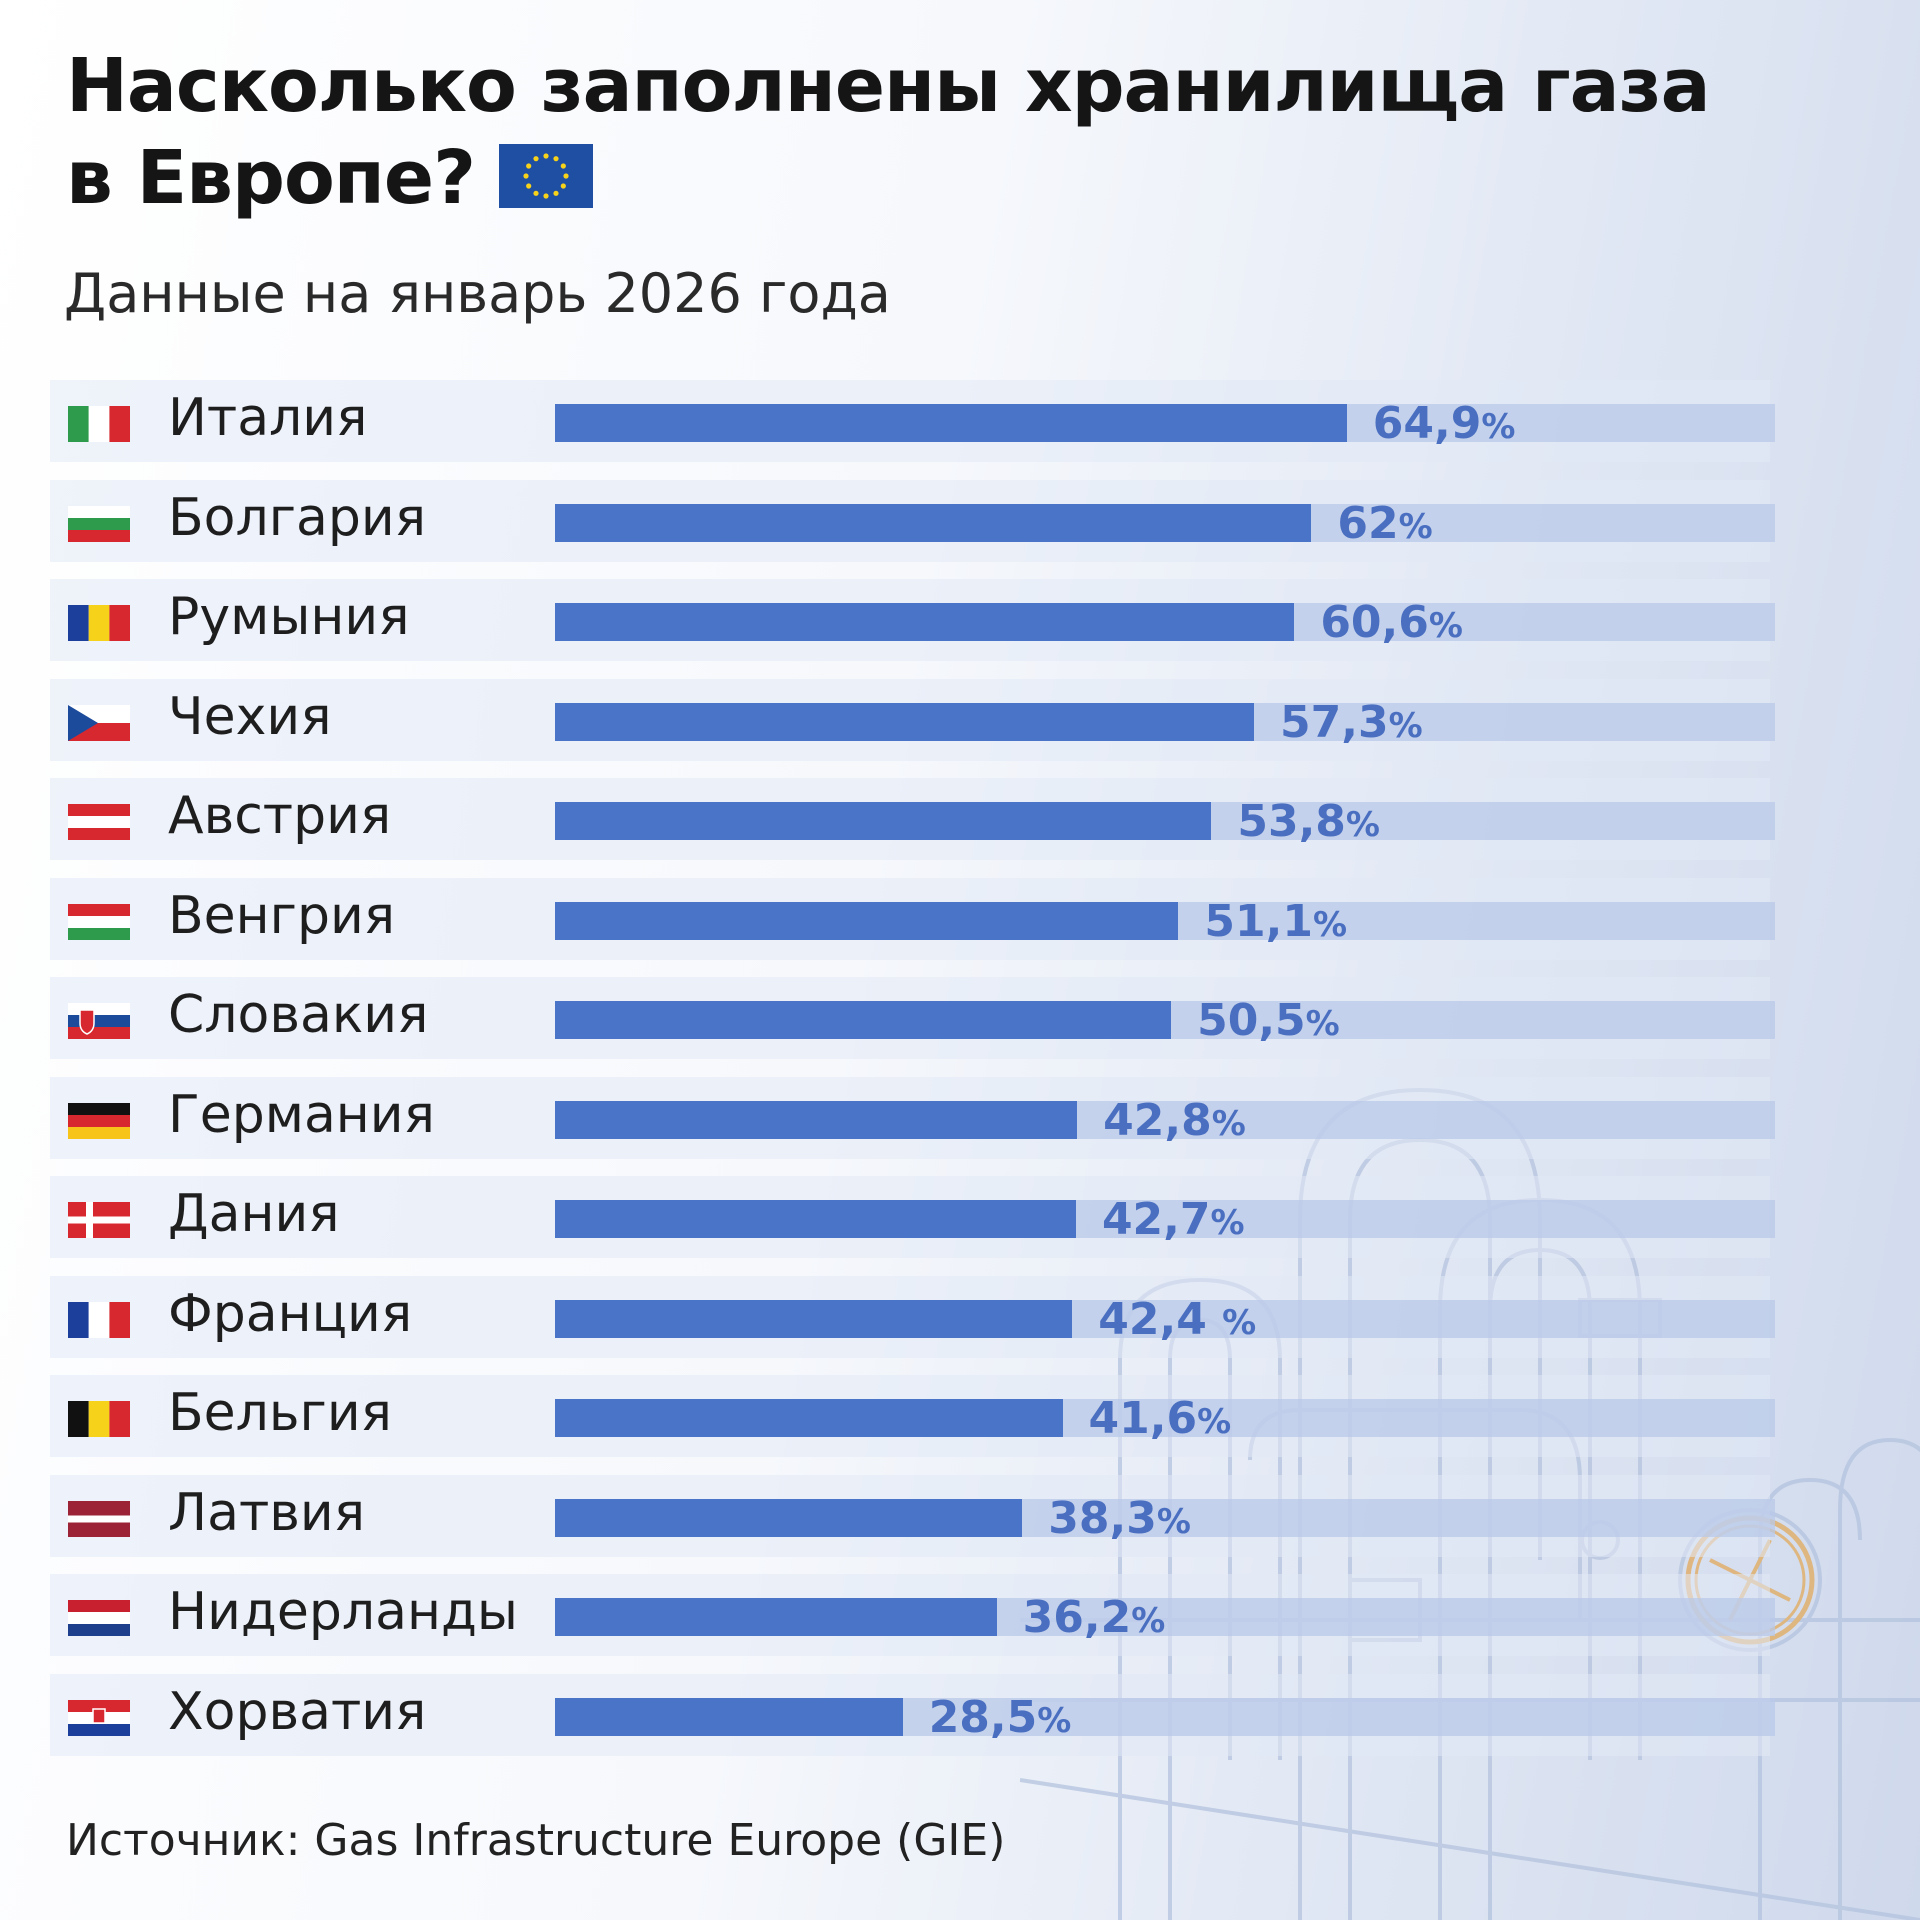 The height and width of the screenshot is (1920, 1920). I want to click on austria-flag-icon, so click(99, 822).